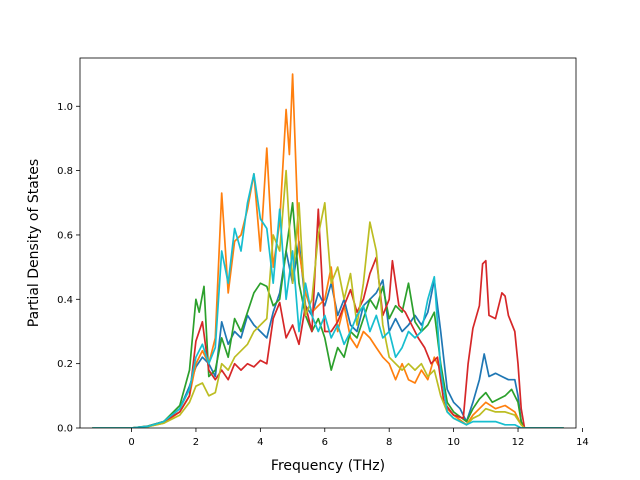  I want to click on y-axis-label: Partial Density of States, so click(34, 243).